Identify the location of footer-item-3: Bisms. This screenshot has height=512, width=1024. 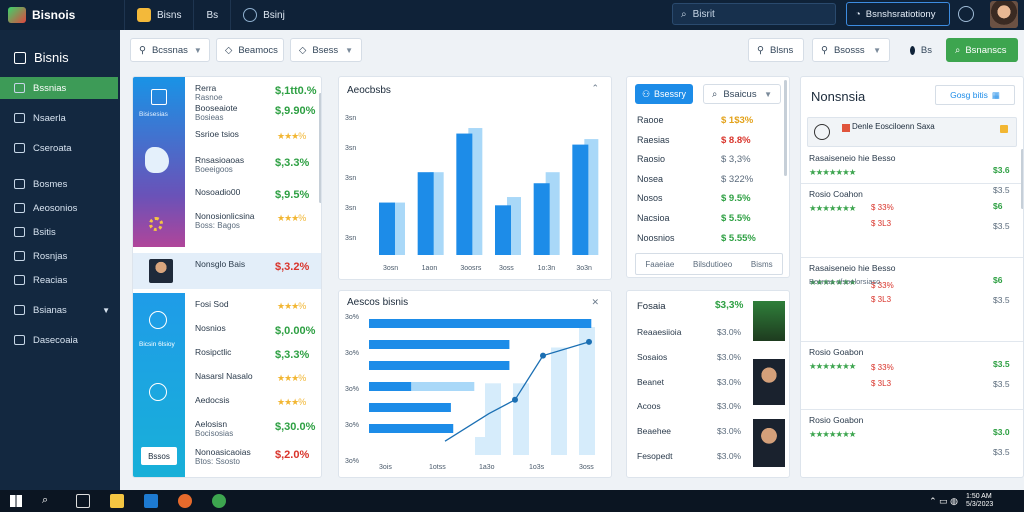
(761, 264).